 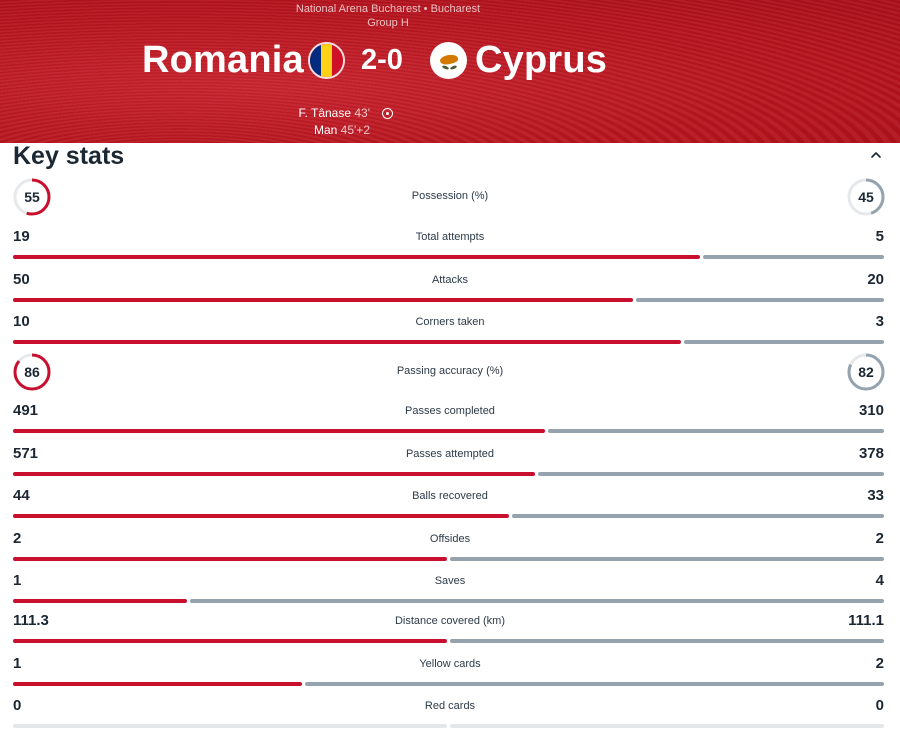 I want to click on flag-stripe-red, so click(x=337, y=60).